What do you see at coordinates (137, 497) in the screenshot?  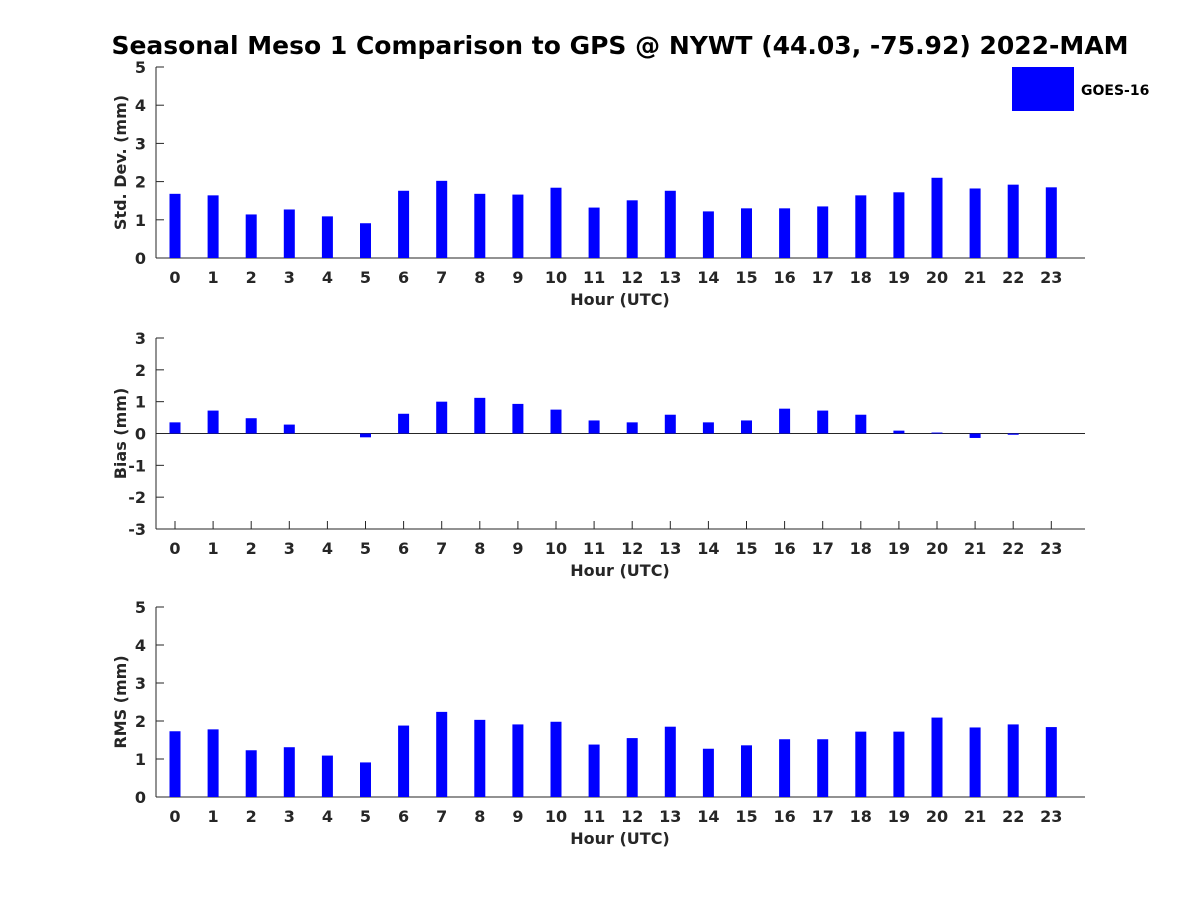 I see `bias-y-tick-label: -2` at bounding box center [137, 497].